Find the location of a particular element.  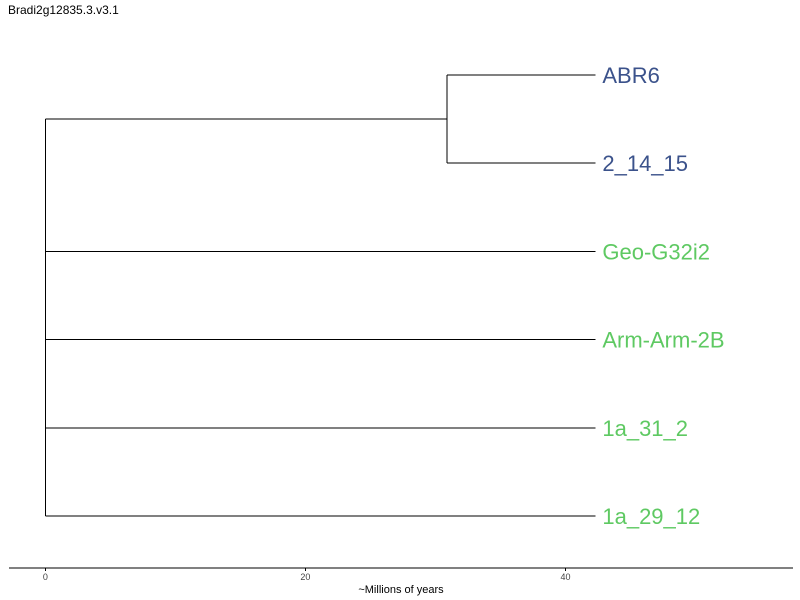

x-tick-label: 0 is located at coordinates (45, 577).